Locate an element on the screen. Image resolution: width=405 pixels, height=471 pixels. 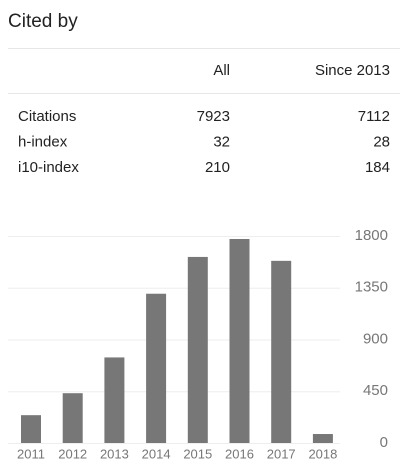
x-tick-label: 2011 is located at coordinates (31, 453).